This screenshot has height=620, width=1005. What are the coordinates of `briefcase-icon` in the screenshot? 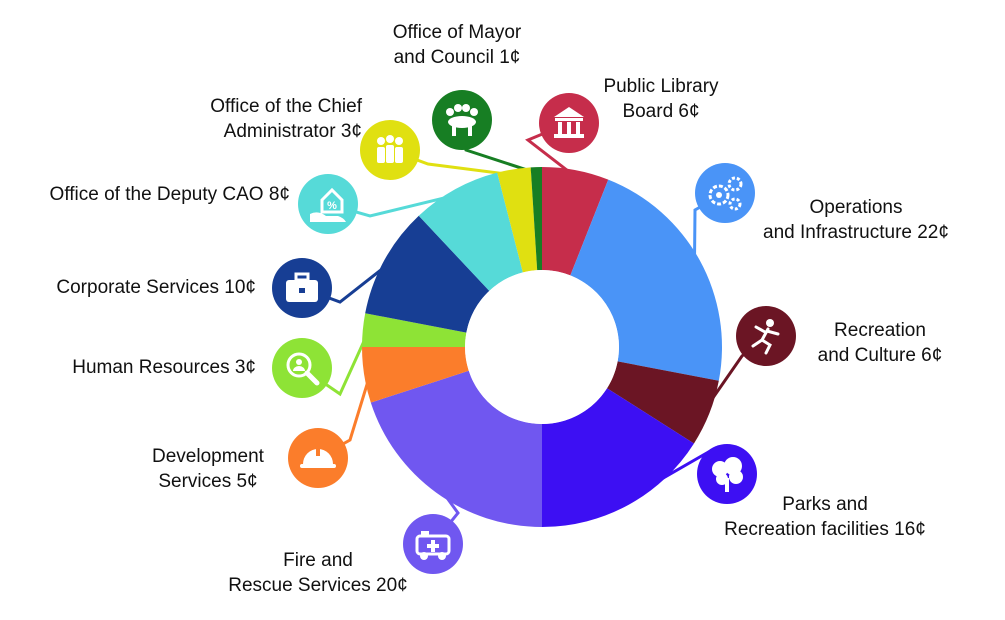 It's located at (302, 288).